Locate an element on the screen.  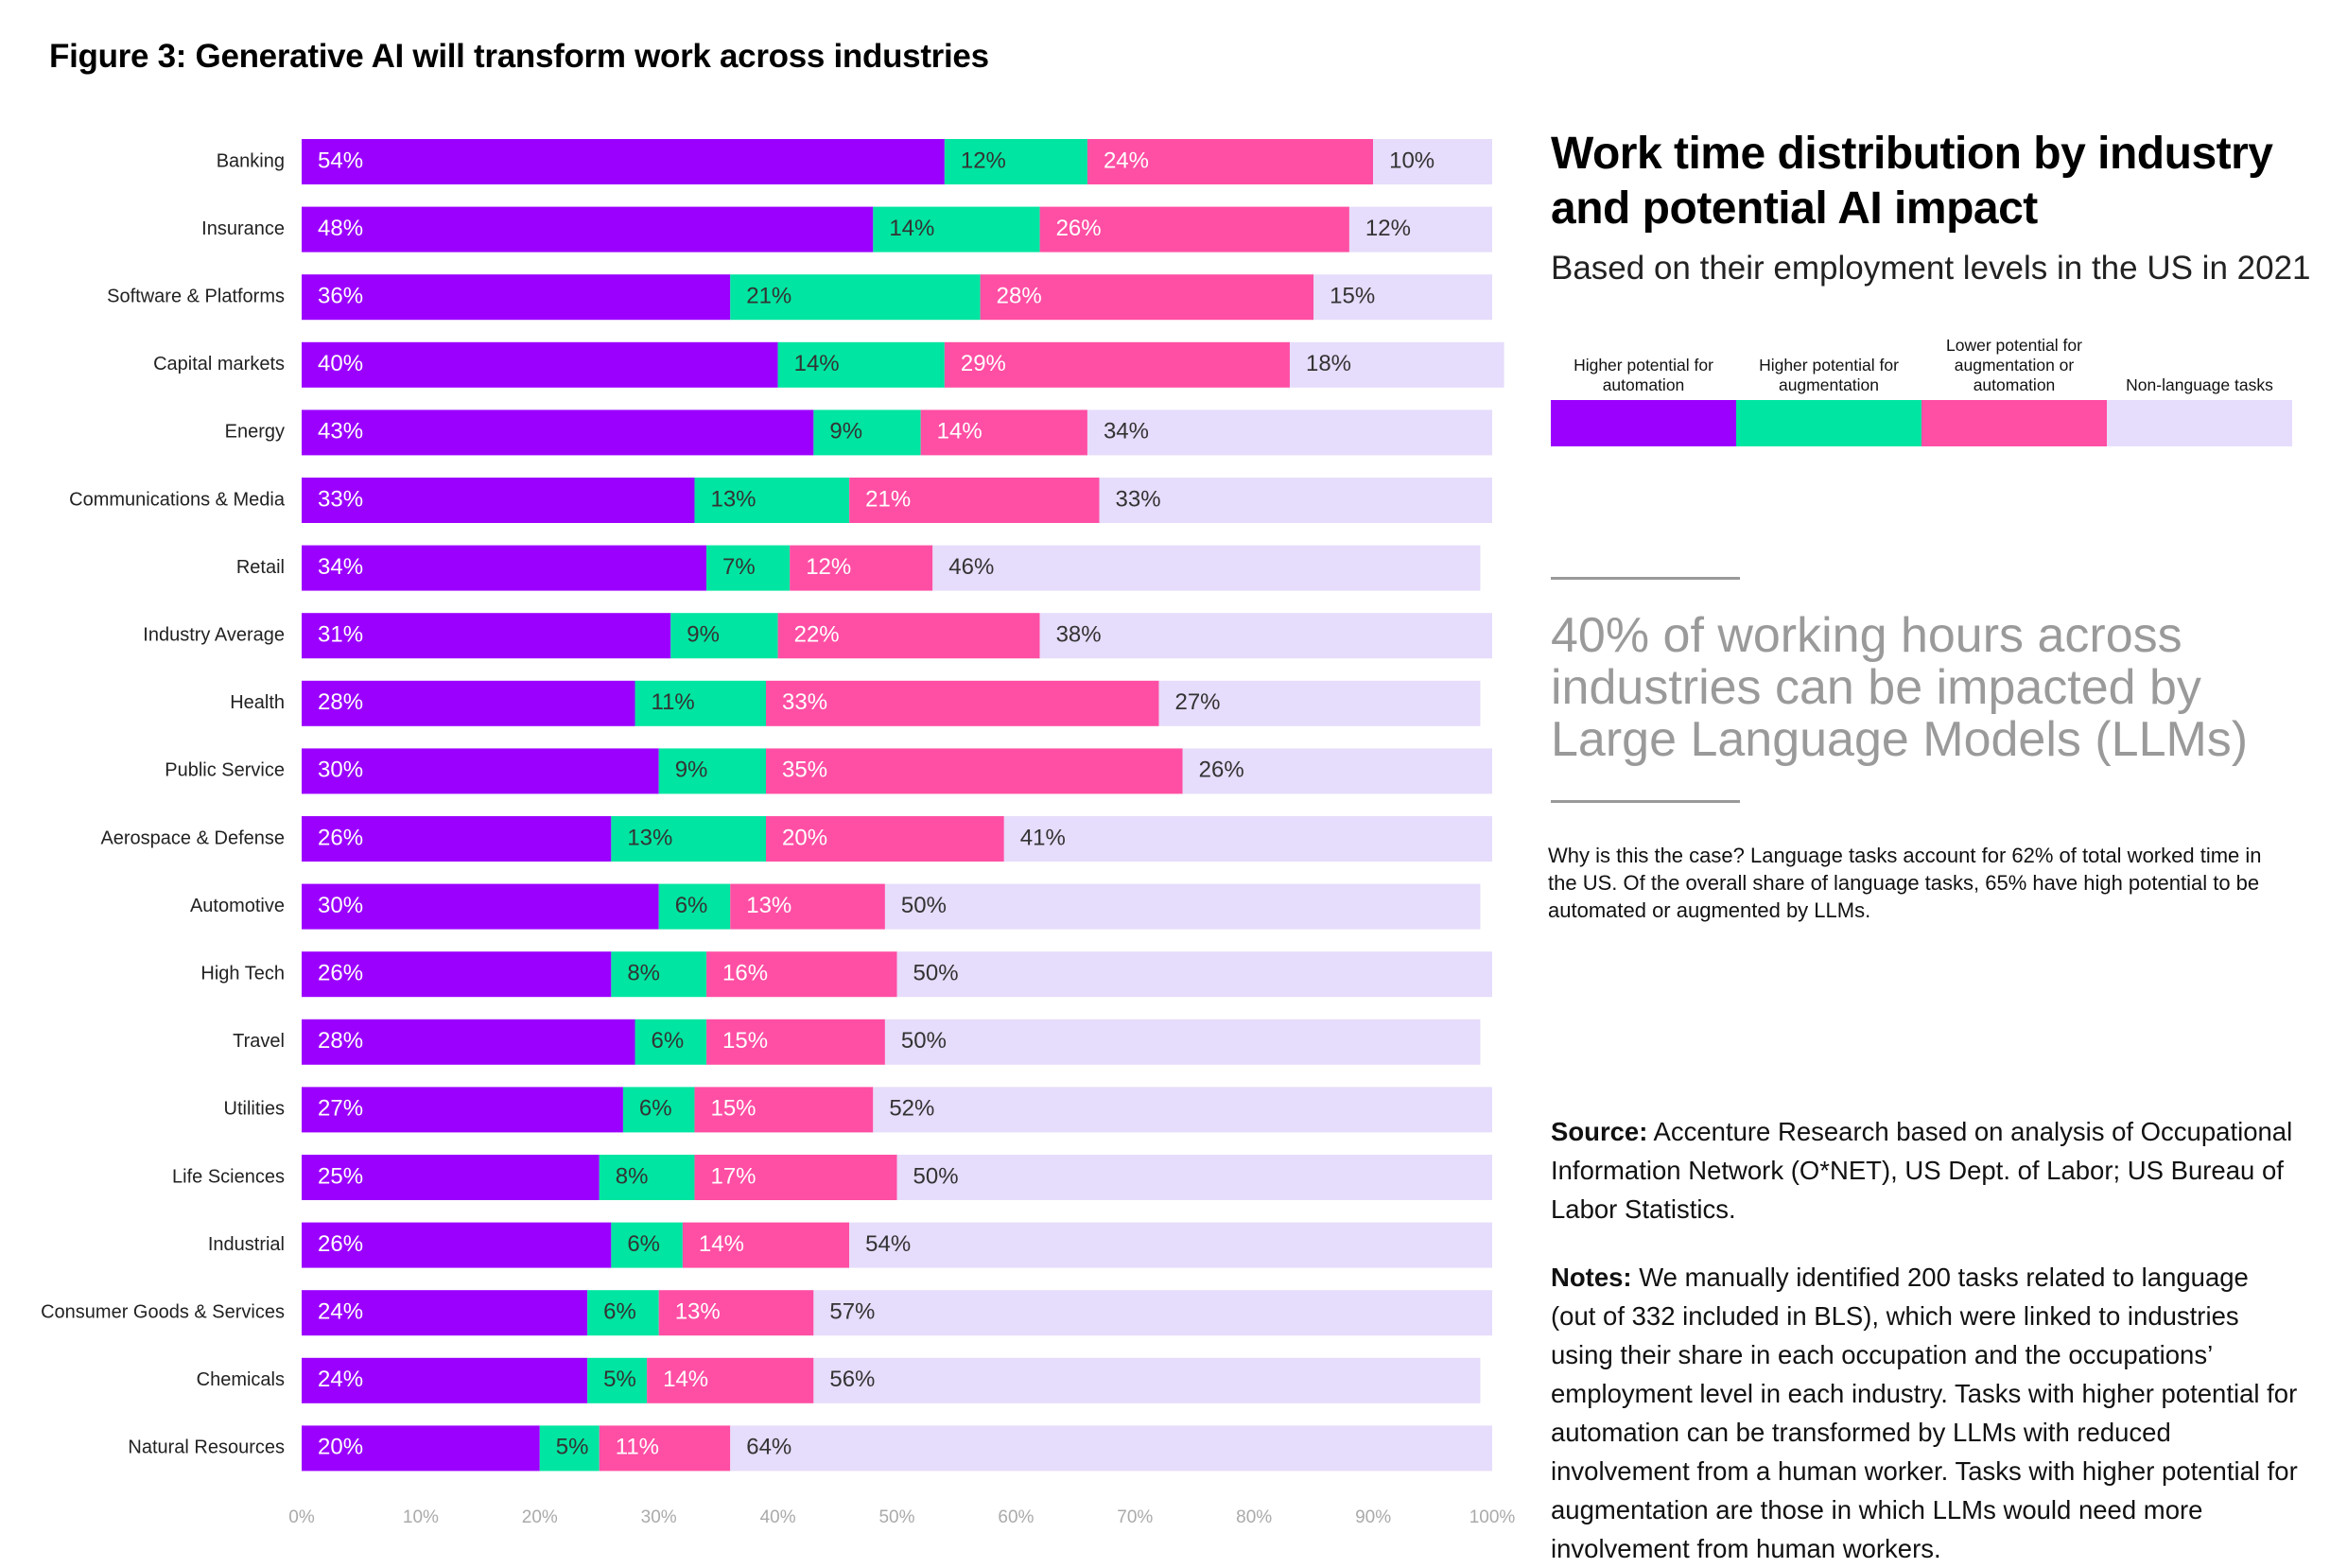
category-label: Life Sciences is located at coordinates (228, 1176).